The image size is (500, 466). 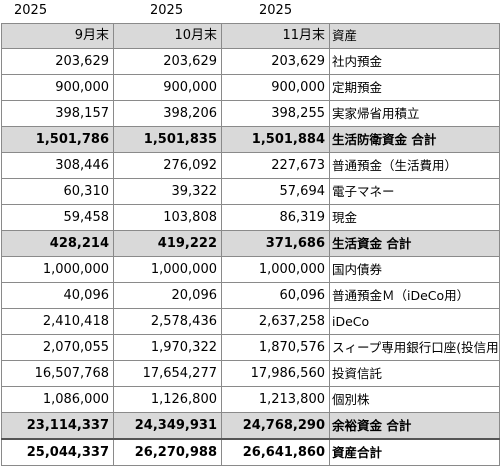 What do you see at coordinates (57, 87) in the screenshot?
I see `value-cell-sep: 900,000` at bounding box center [57, 87].